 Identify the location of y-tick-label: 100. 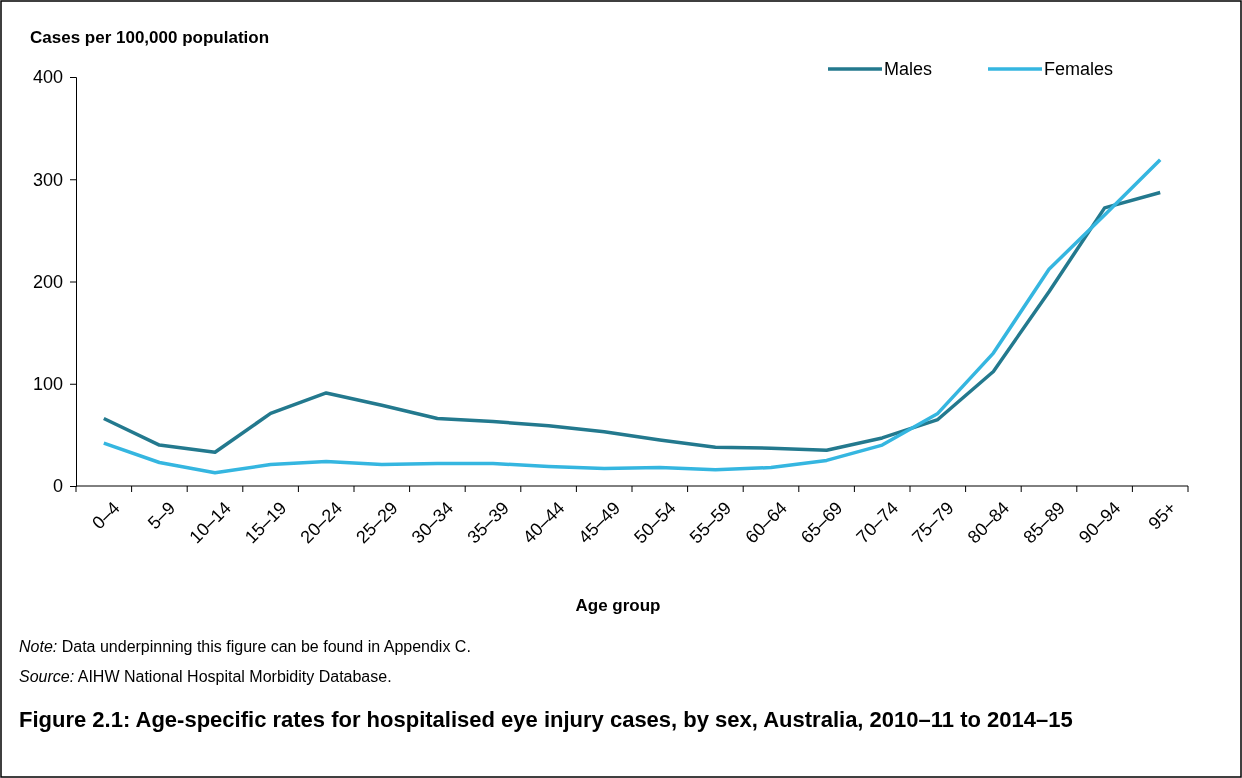
(47, 384).